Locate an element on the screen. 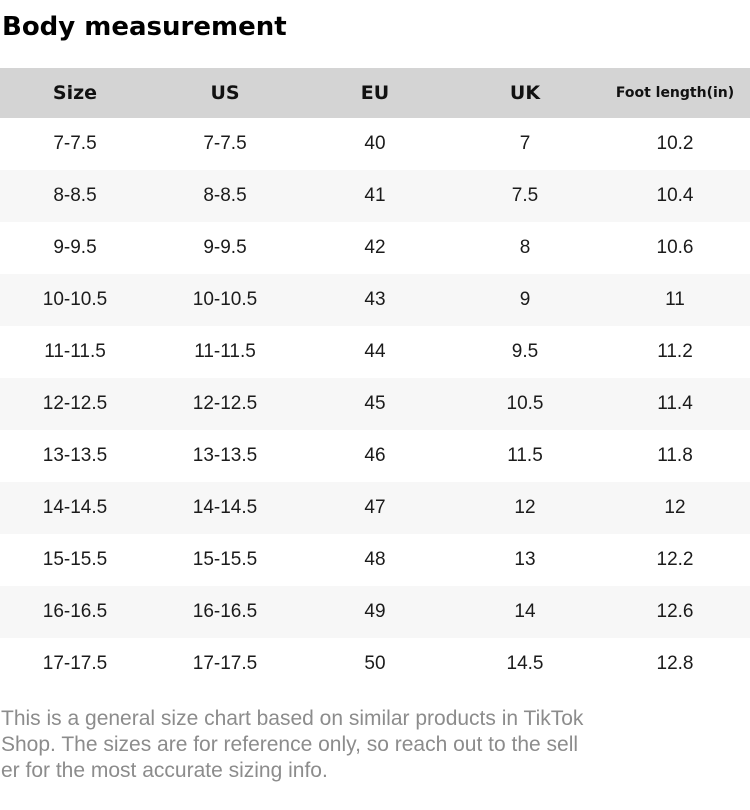  cell-us: 14-14.5 is located at coordinates (225, 507).